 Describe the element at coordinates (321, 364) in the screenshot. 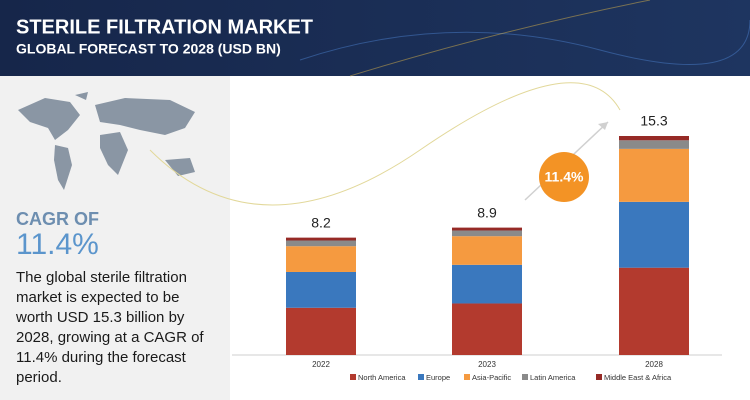

I see `x-tick-label: 2022` at that location.